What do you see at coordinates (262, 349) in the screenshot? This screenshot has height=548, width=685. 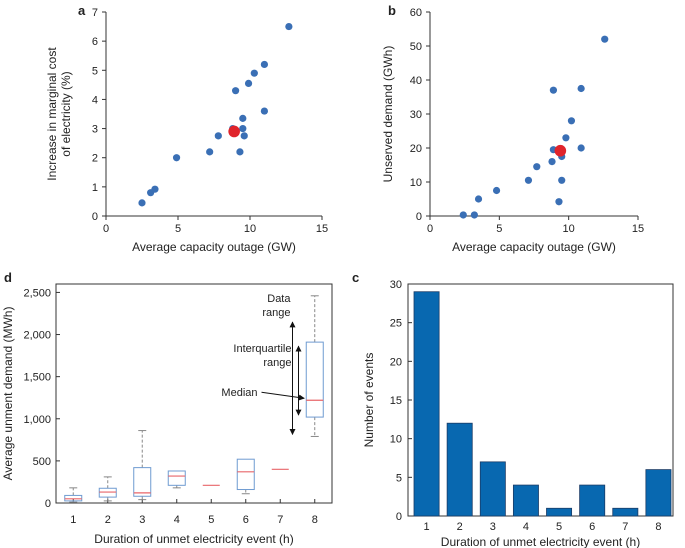 I see `panel-d-annotation-interquartile-range: Interquartile` at bounding box center [262, 349].